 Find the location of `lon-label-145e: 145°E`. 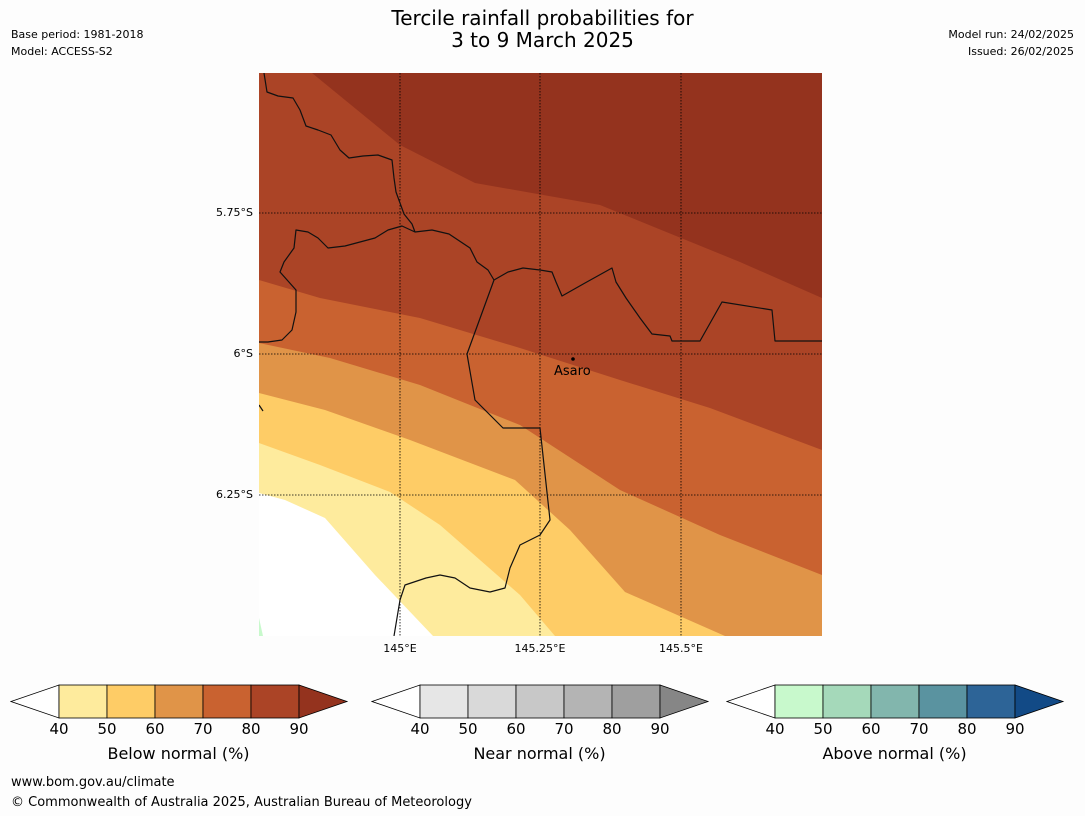

lon-label-145e: 145°E is located at coordinates (400, 648).